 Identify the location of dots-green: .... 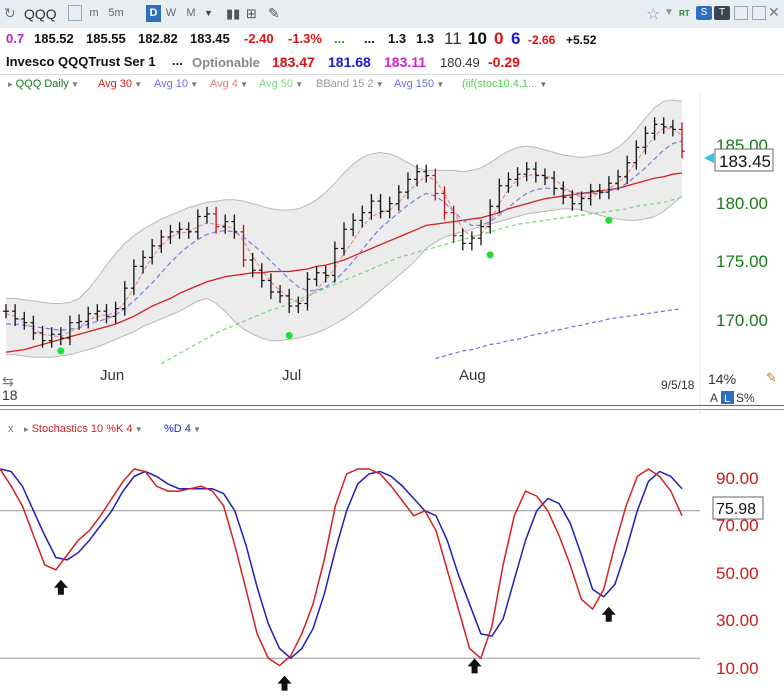
(339, 38).